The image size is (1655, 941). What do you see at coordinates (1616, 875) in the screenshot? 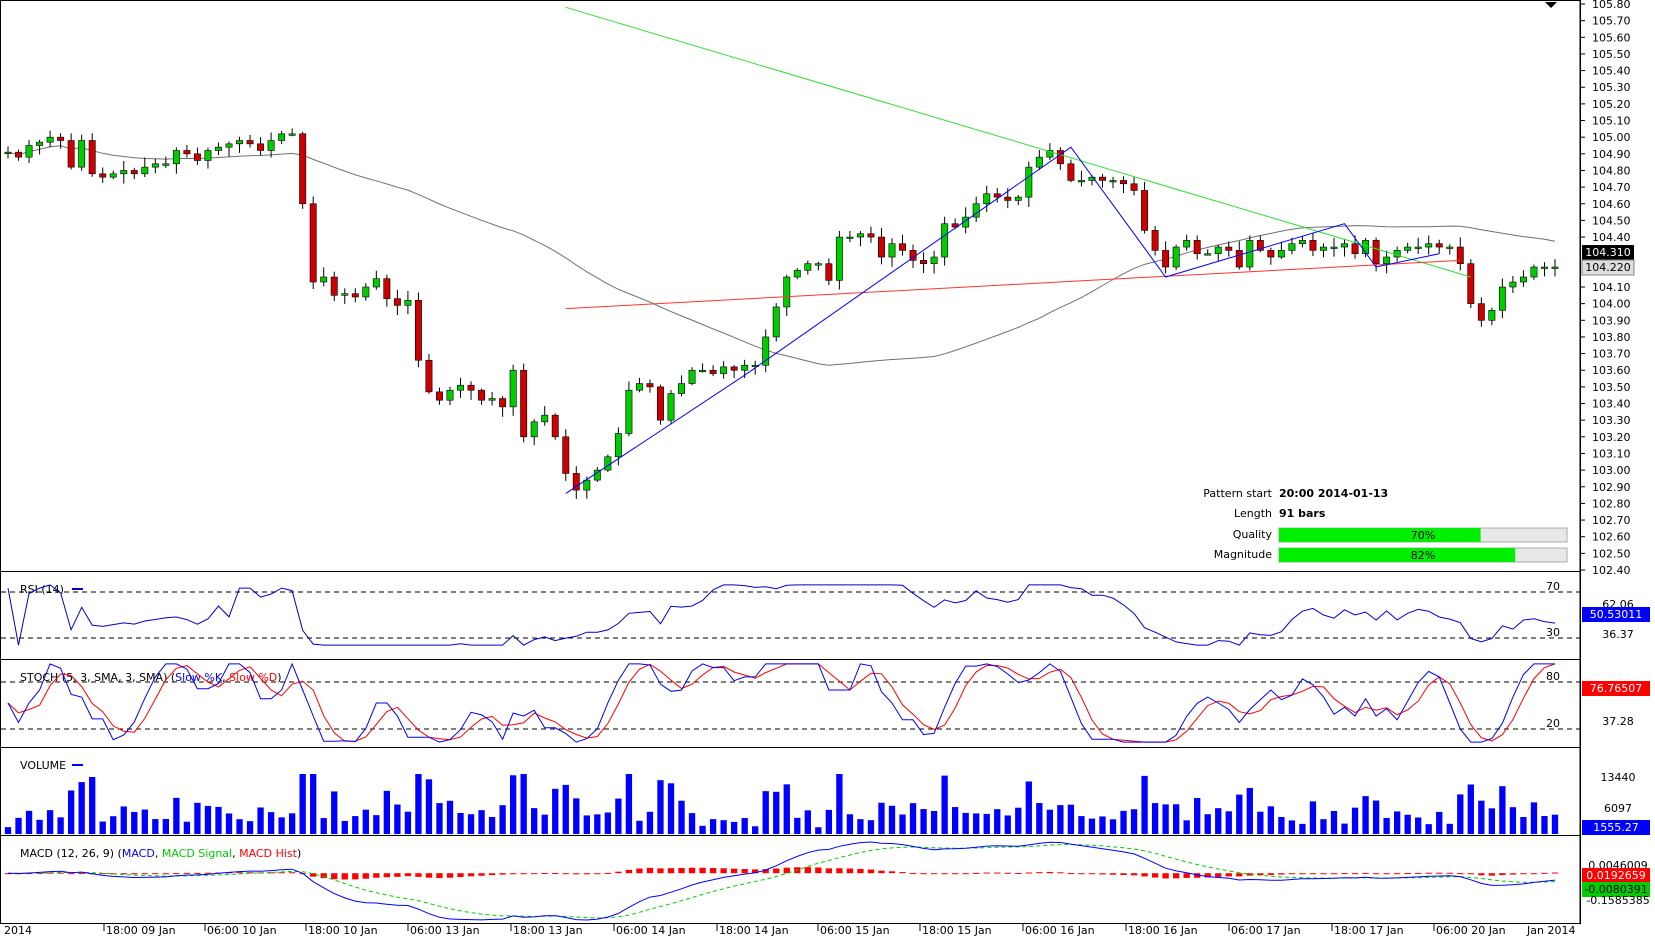
I see `macd-current-value: 0.0192659` at bounding box center [1616, 875].